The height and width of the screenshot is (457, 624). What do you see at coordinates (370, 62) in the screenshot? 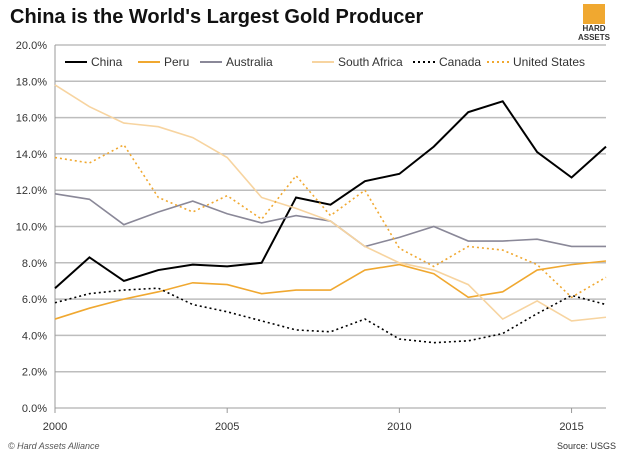
I see `legend-label: South Africa` at bounding box center [370, 62].